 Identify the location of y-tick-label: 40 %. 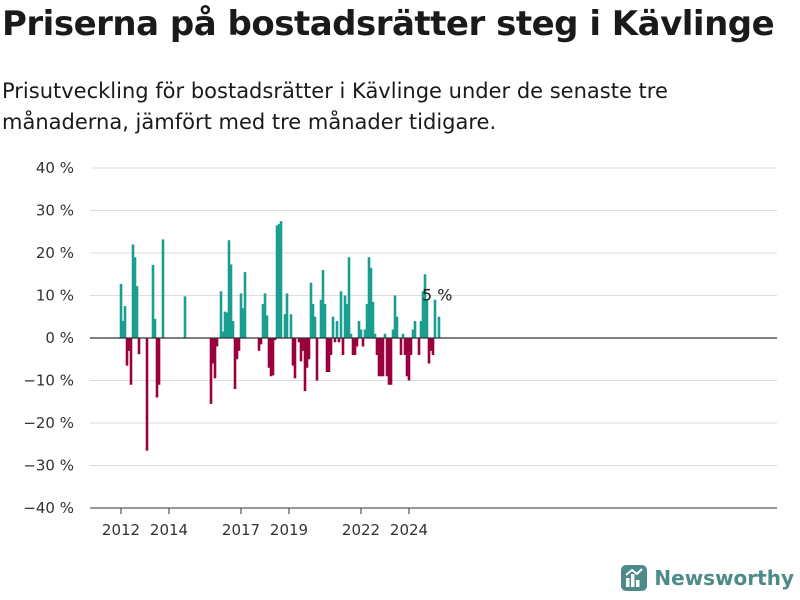
(55, 168).